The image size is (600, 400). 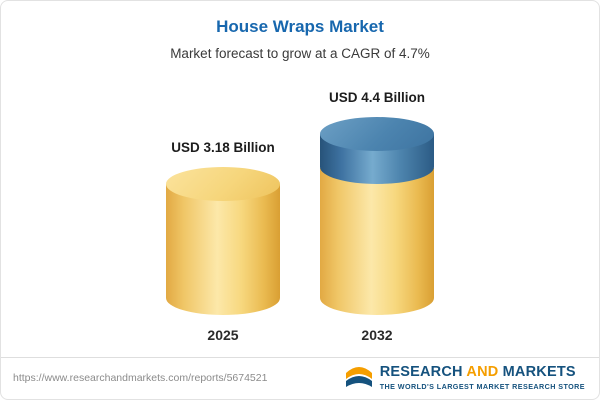 I want to click on cylinder-2032-base, so click(x=377, y=241).